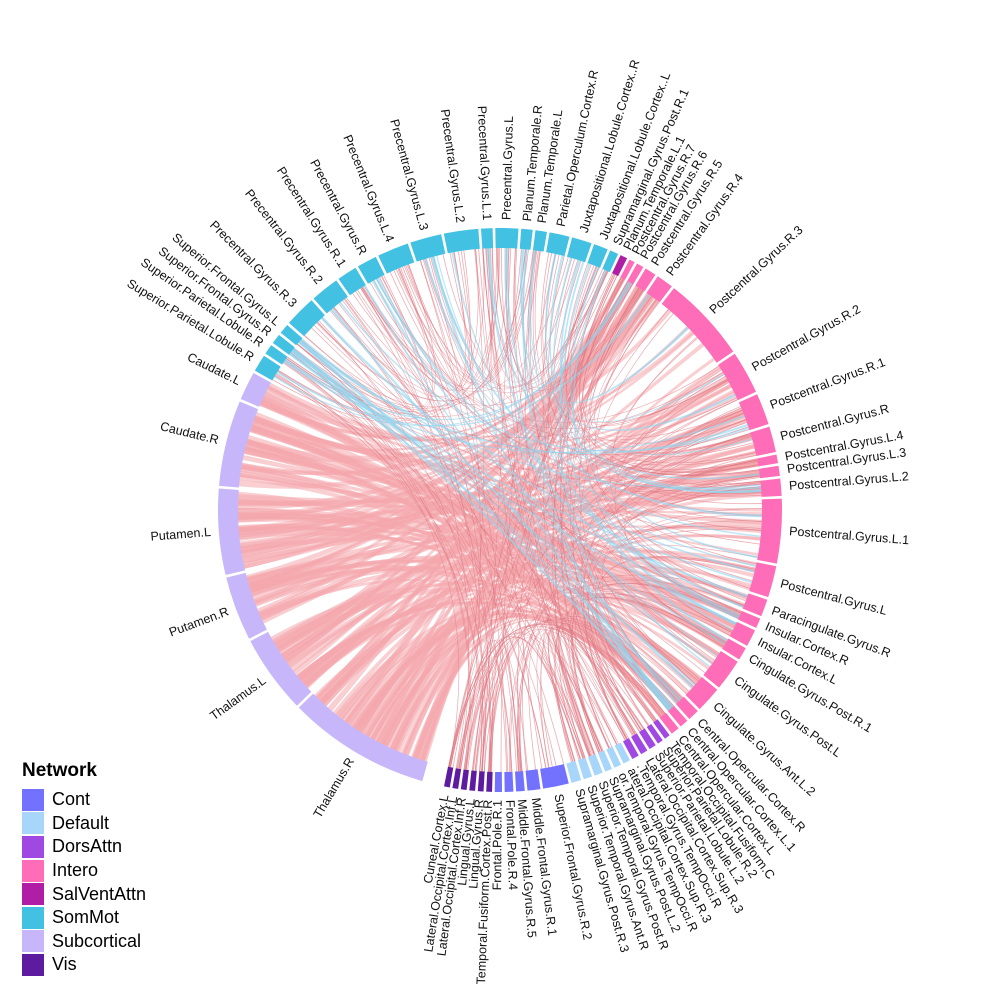 Image resolution: width=1003 pixels, height=1003 pixels. What do you see at coordinates (71, 799) in the screenshot?
I see `legend-label: Cont` at bounding box center [71, 799].